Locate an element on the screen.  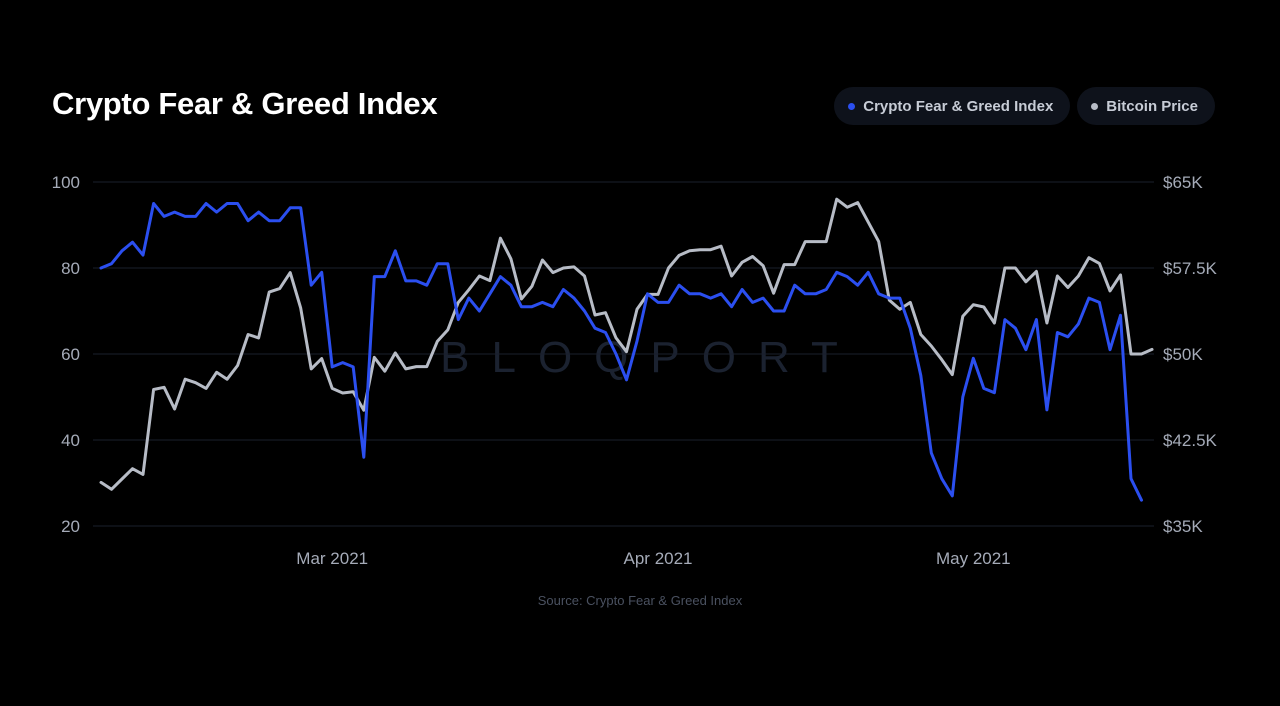
x-tick-label: May 2021 is located at coordinates (973, 558).